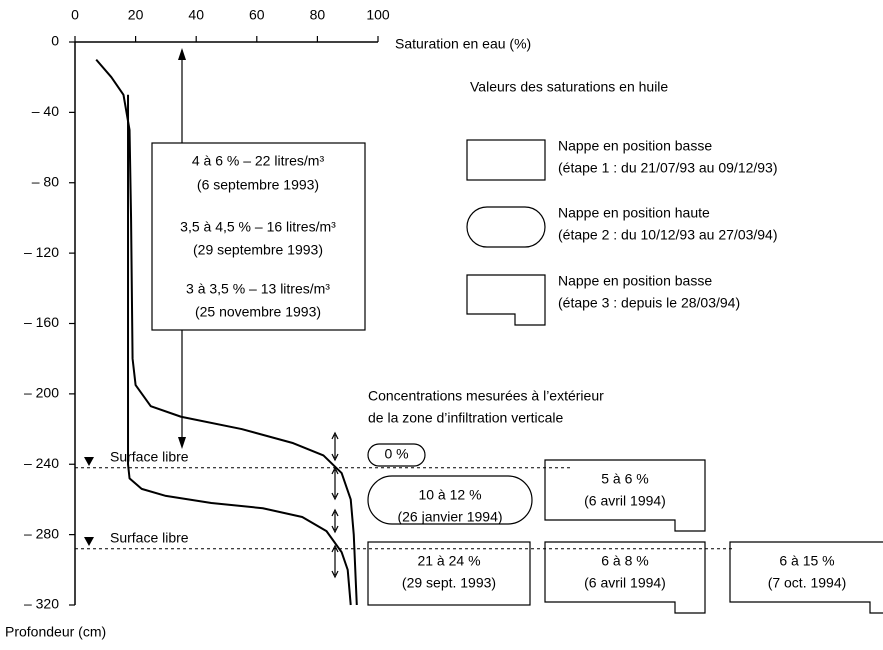 The width and height of the screenshot is (883, 650). Describe the element at coordinates (807, 583) in the screenshot. I see `box-text: (7 oct. 1994)` at that location.